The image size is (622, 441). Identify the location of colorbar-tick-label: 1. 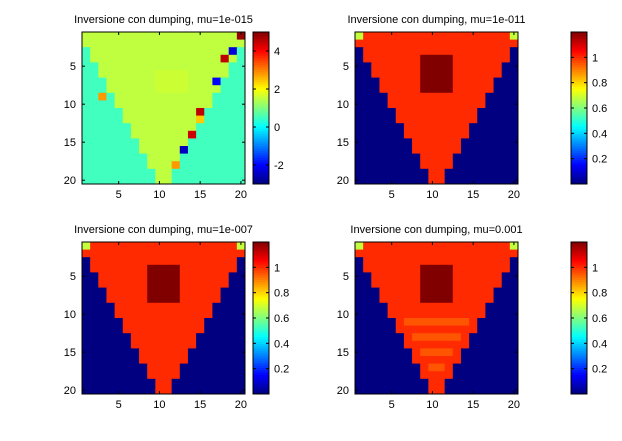
(277, 268).